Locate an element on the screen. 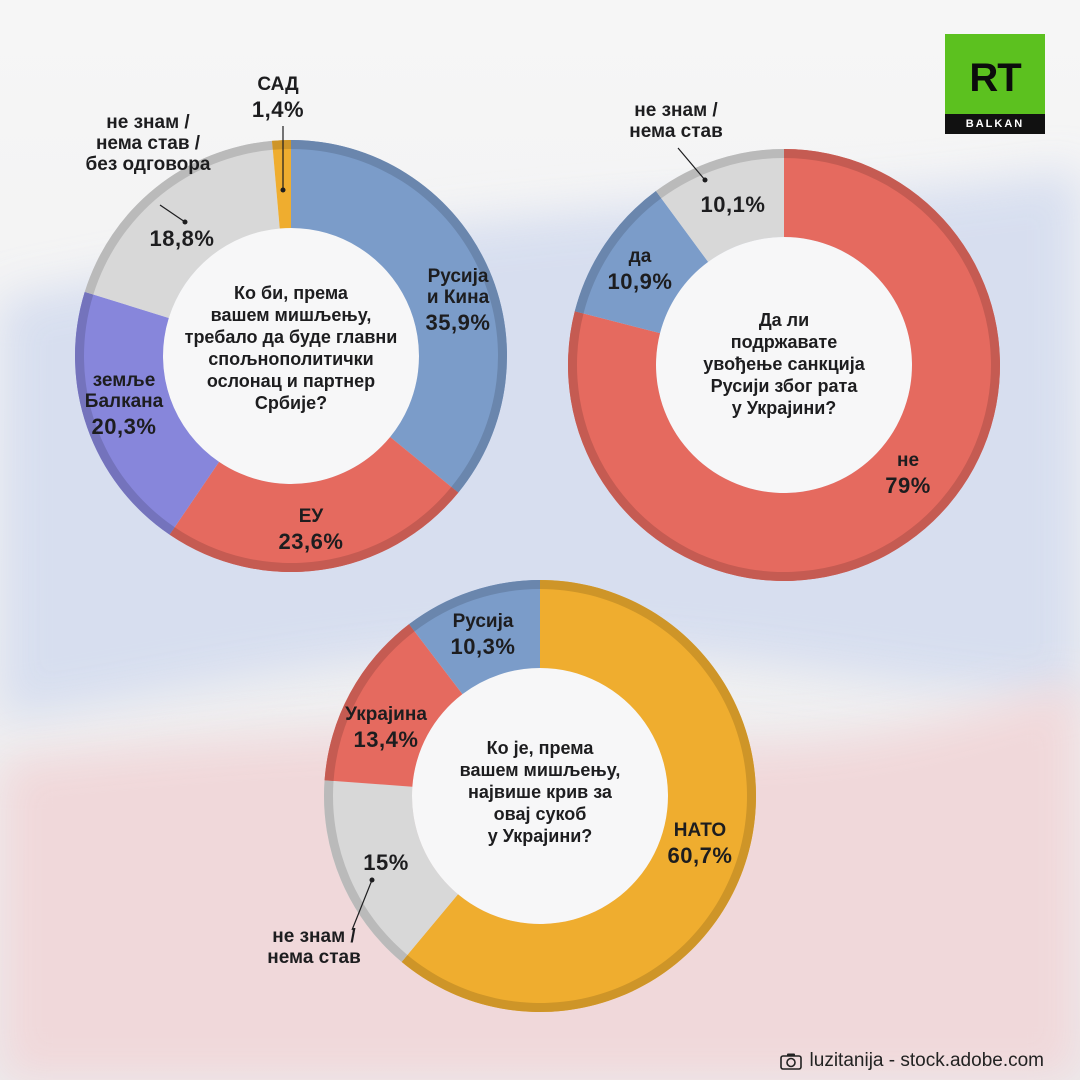  slice-value: 13,4% is located at coordinates (386, 739).